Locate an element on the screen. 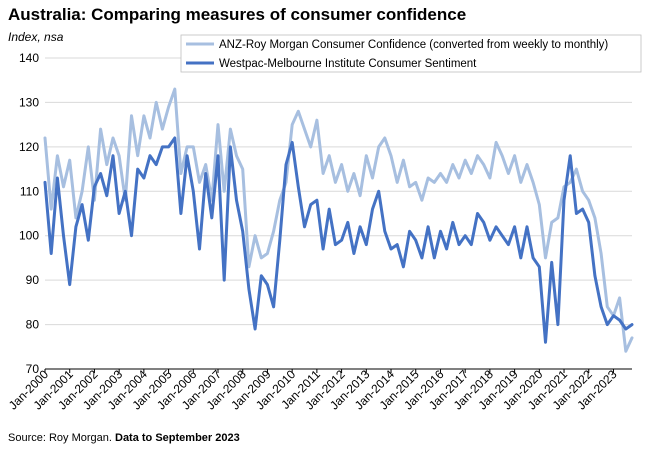 The image size is (650, 455). y-tick-label: 120 is located at coordinates (29, 147).